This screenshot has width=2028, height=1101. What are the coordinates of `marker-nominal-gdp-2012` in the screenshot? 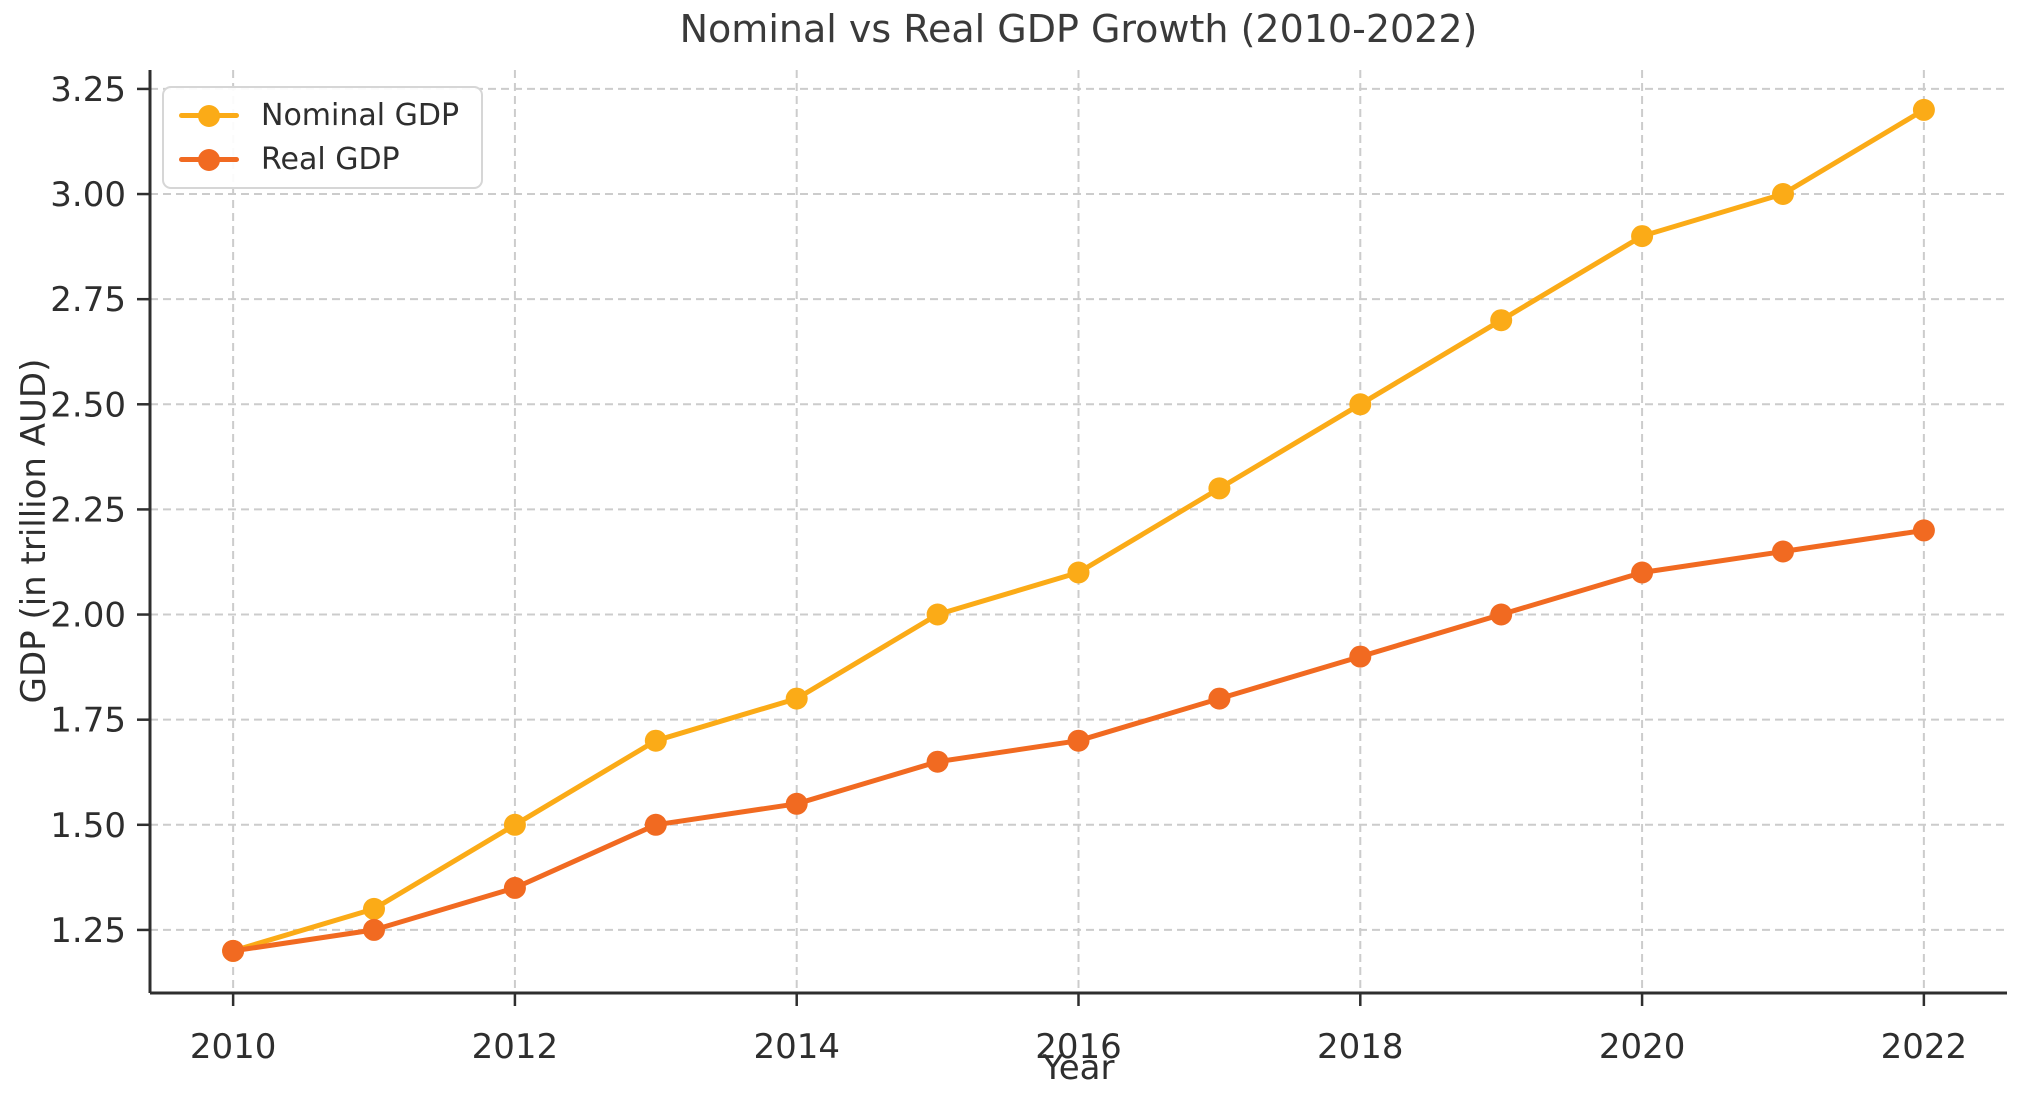 It's located at (514, 824).